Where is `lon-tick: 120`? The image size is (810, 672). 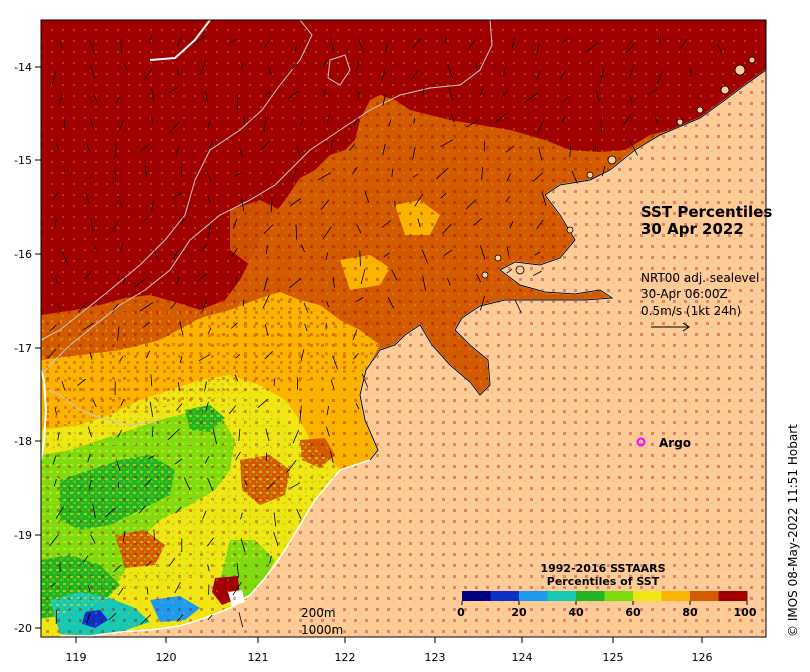 lon-tick: 120 is located at coordinates (166, 657).